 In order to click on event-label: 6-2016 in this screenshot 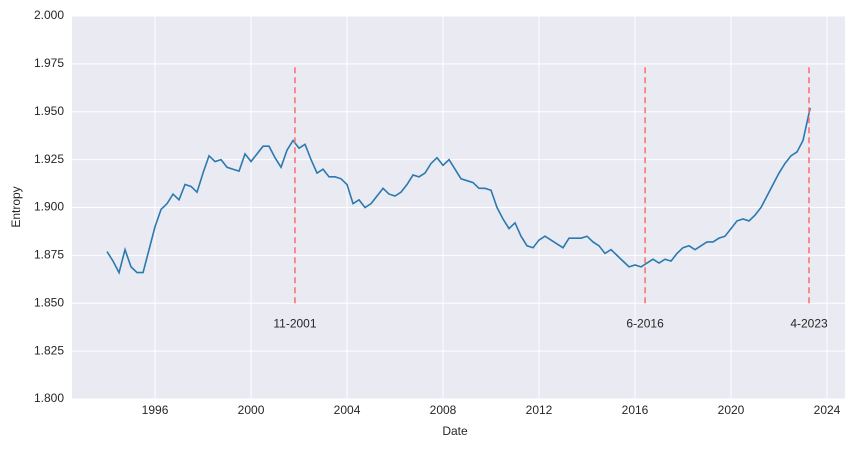, I will do `click(645, 323)`.